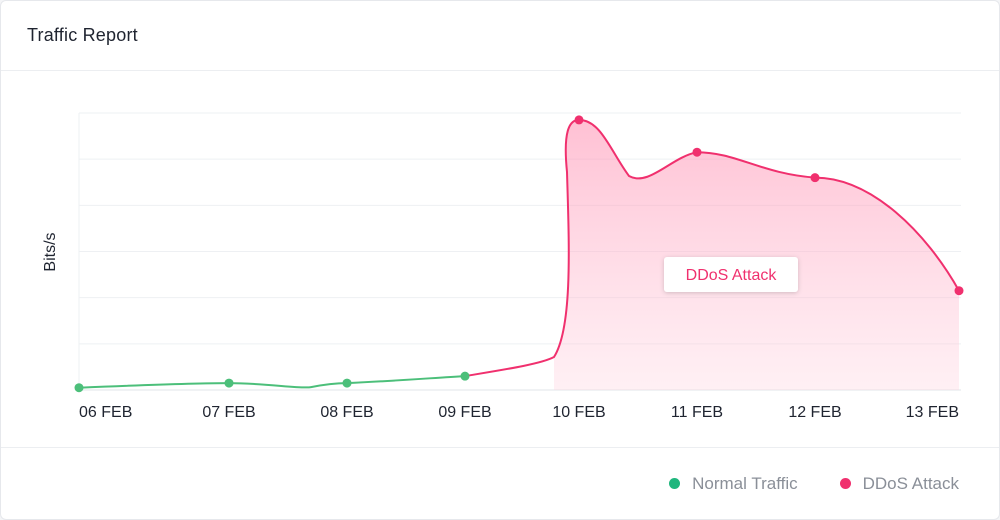 This screenshot has height=520, width=1000. I want to click on x-tick-label: 10 FEB, so click(578, 412).